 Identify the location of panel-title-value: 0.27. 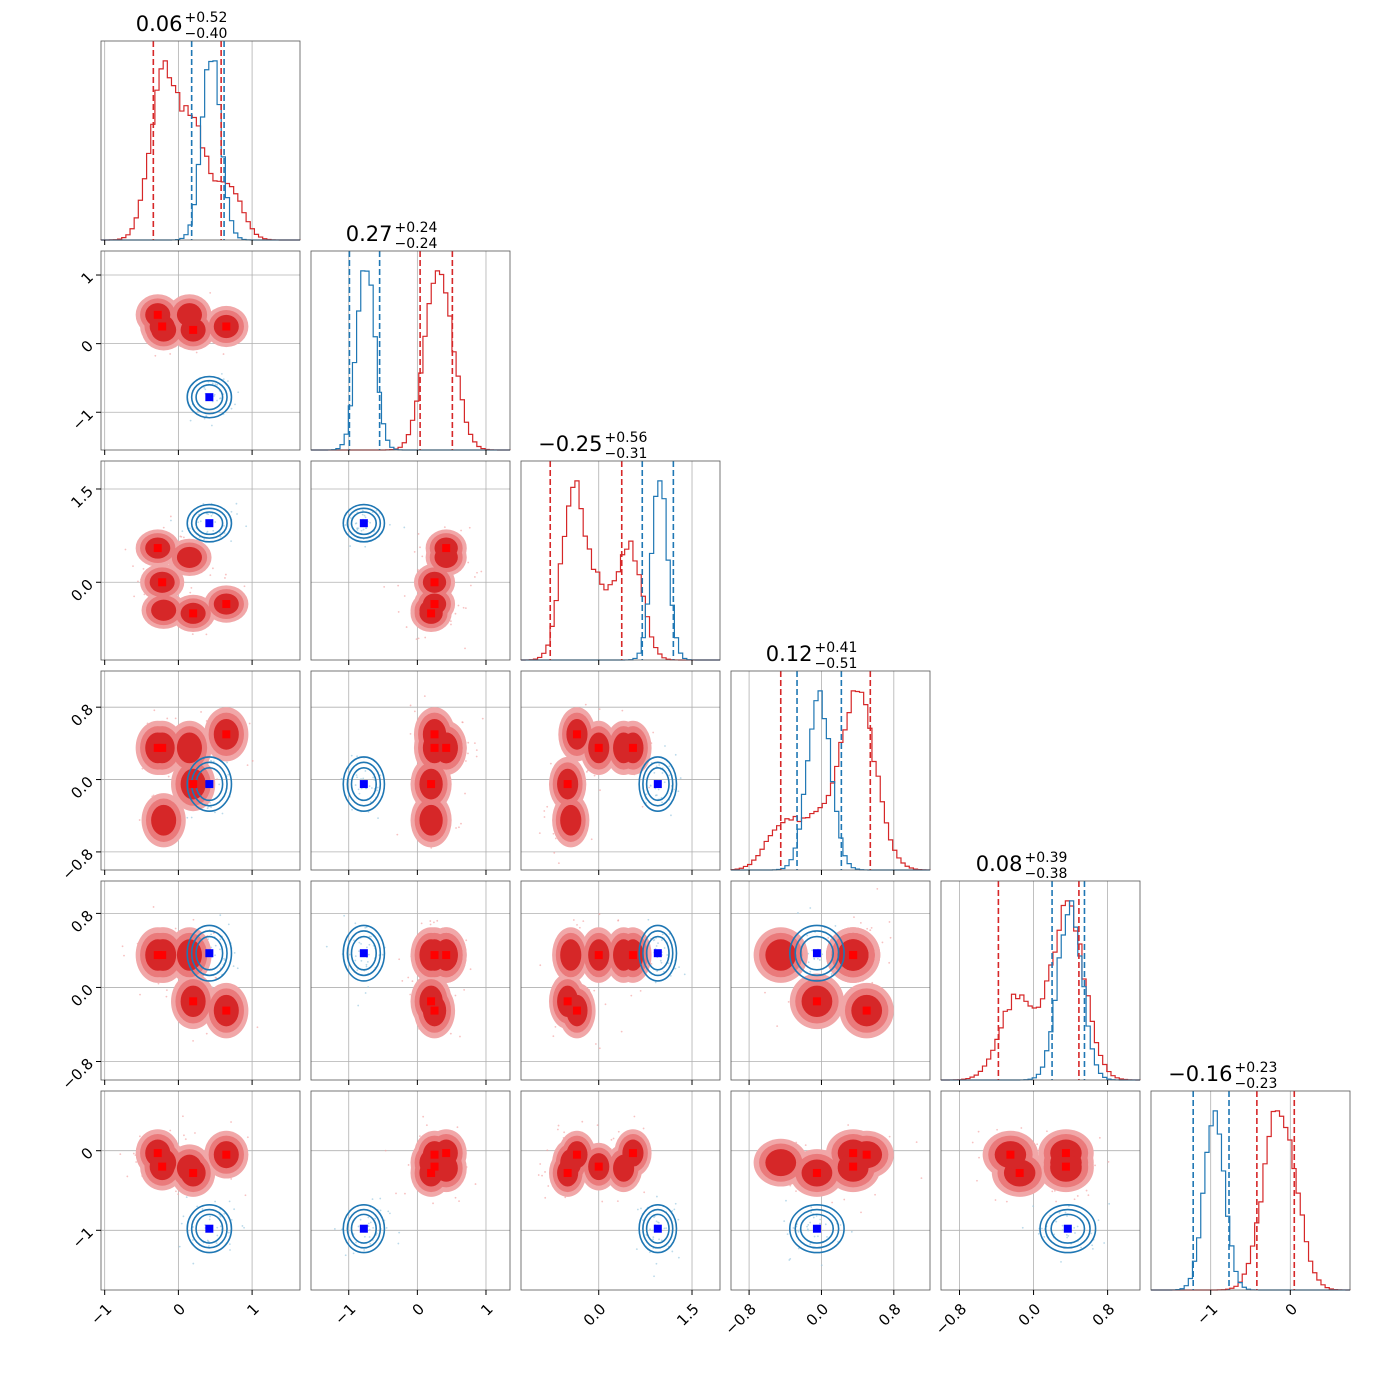
(369, 234).